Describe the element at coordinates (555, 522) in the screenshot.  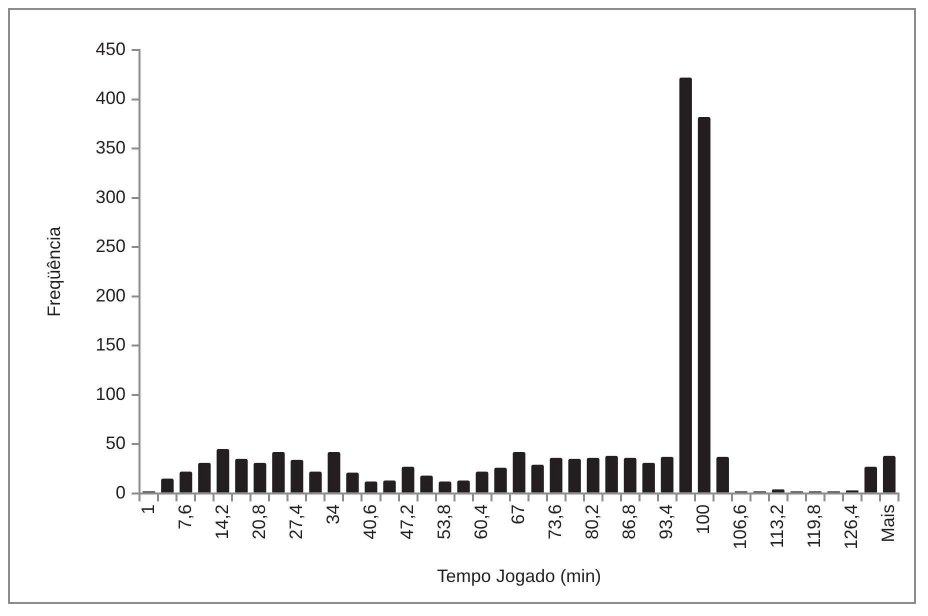
I see `x-tick-label: 73,6` at that location.